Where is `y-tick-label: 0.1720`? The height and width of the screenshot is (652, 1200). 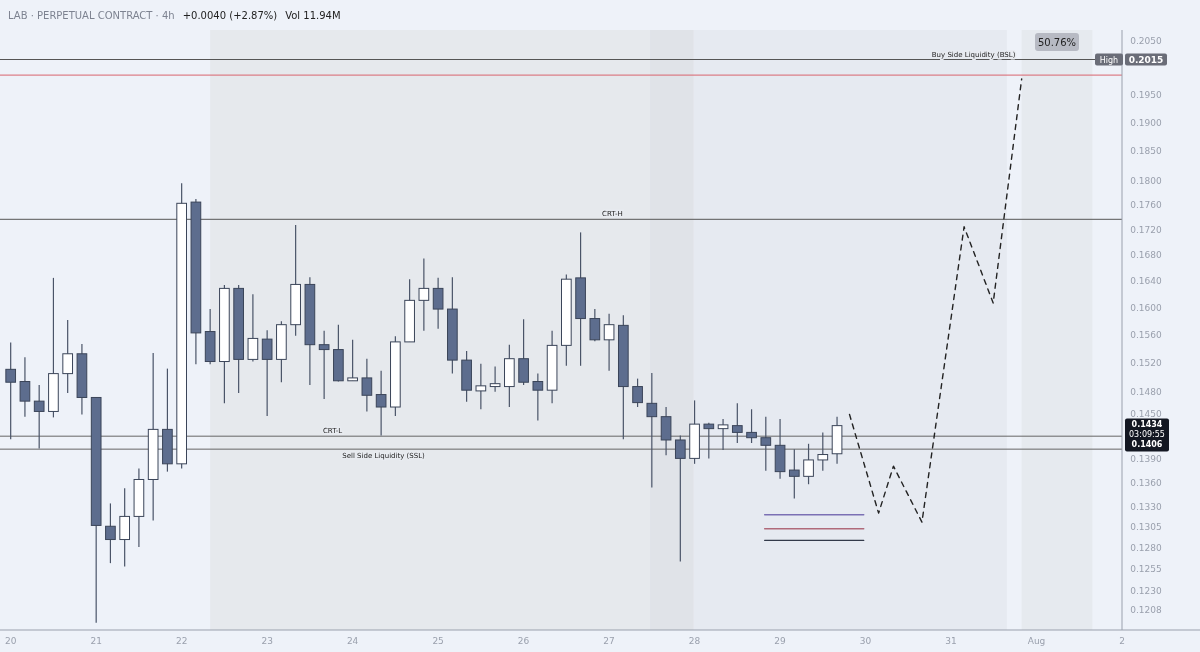 y-tick-label: 0.1720 is located at coordinates (1146, 229).